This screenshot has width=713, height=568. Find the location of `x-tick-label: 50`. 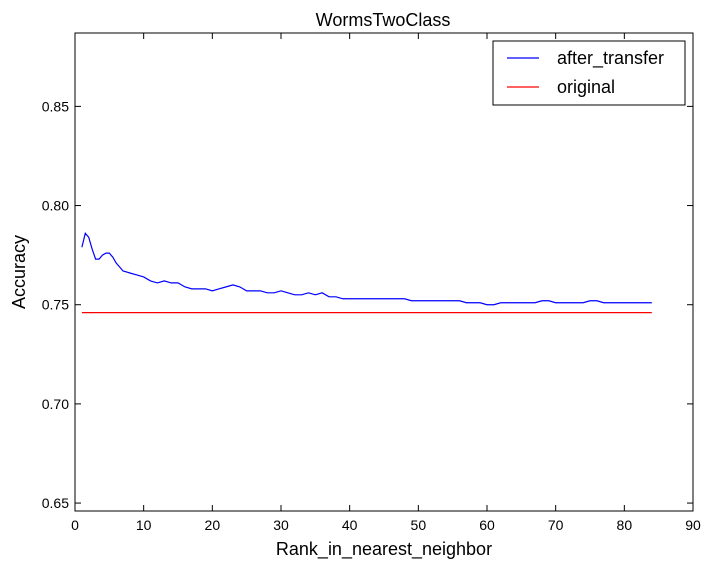

x-tick-label: 50 is located at coordinates (419, 525).